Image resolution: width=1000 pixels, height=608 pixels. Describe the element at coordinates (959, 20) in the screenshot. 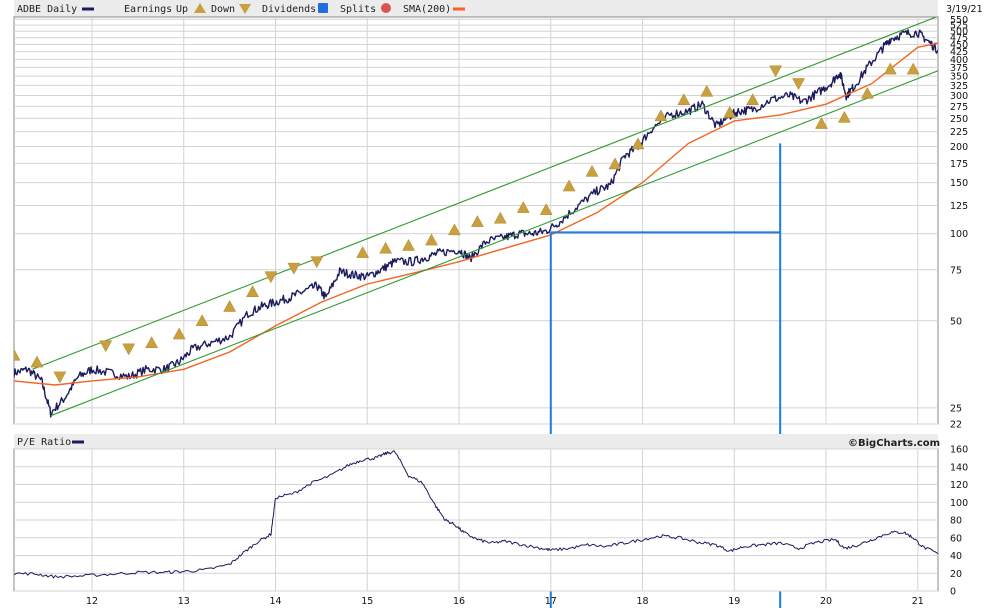

I see `price-y-tick: 550` at that location.